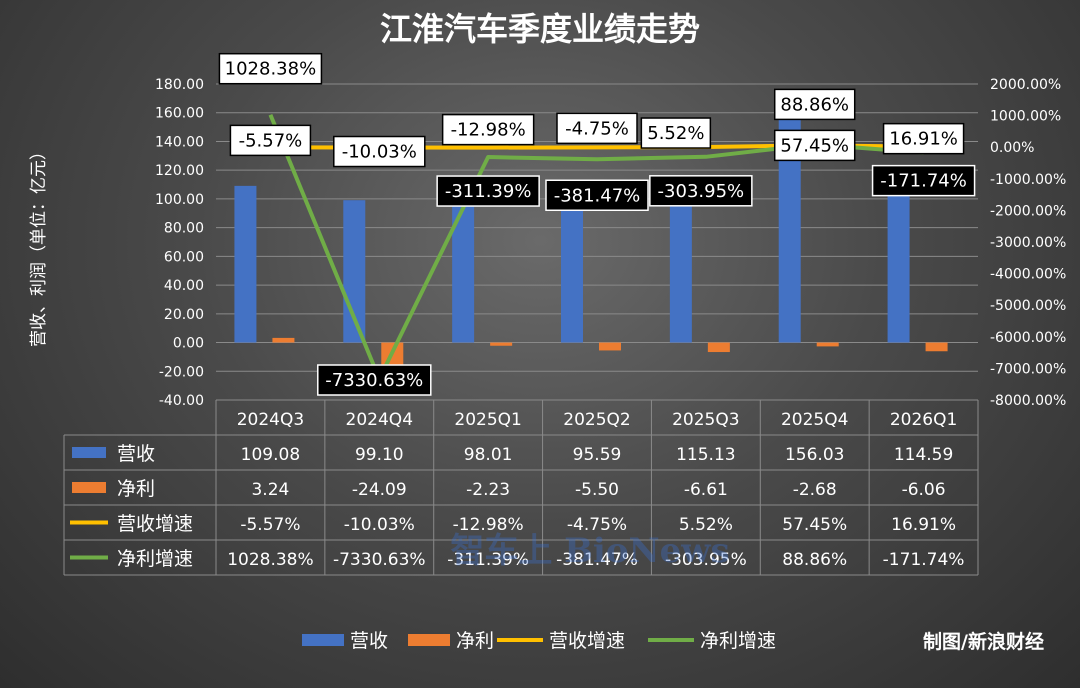 This screenshot has width=1080, height=688. Describe the element at coordinates (136, 489) in the screenshot. I see `table-row-name: 净利` at that location.